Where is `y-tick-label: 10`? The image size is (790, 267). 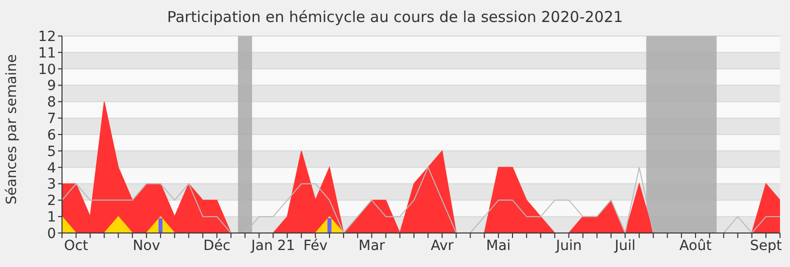
y-tick-label: 10 is located at coordinates (47, 70).